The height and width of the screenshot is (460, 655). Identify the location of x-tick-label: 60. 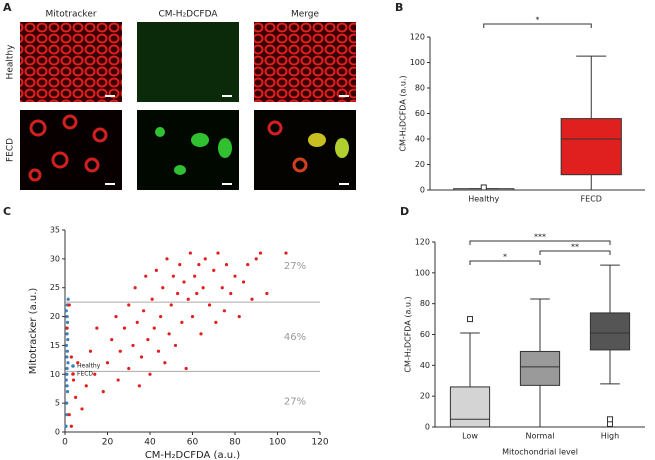
(193, 443).